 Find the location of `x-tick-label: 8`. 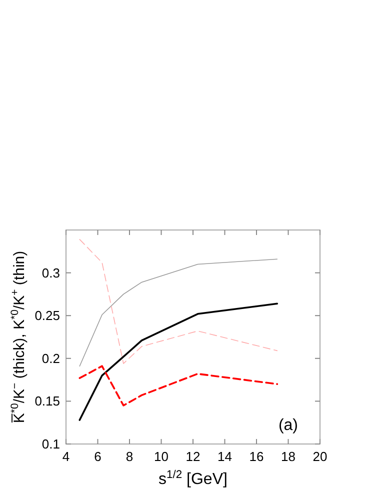

x-tick-label: 8 is located at coordinates (130, 456).